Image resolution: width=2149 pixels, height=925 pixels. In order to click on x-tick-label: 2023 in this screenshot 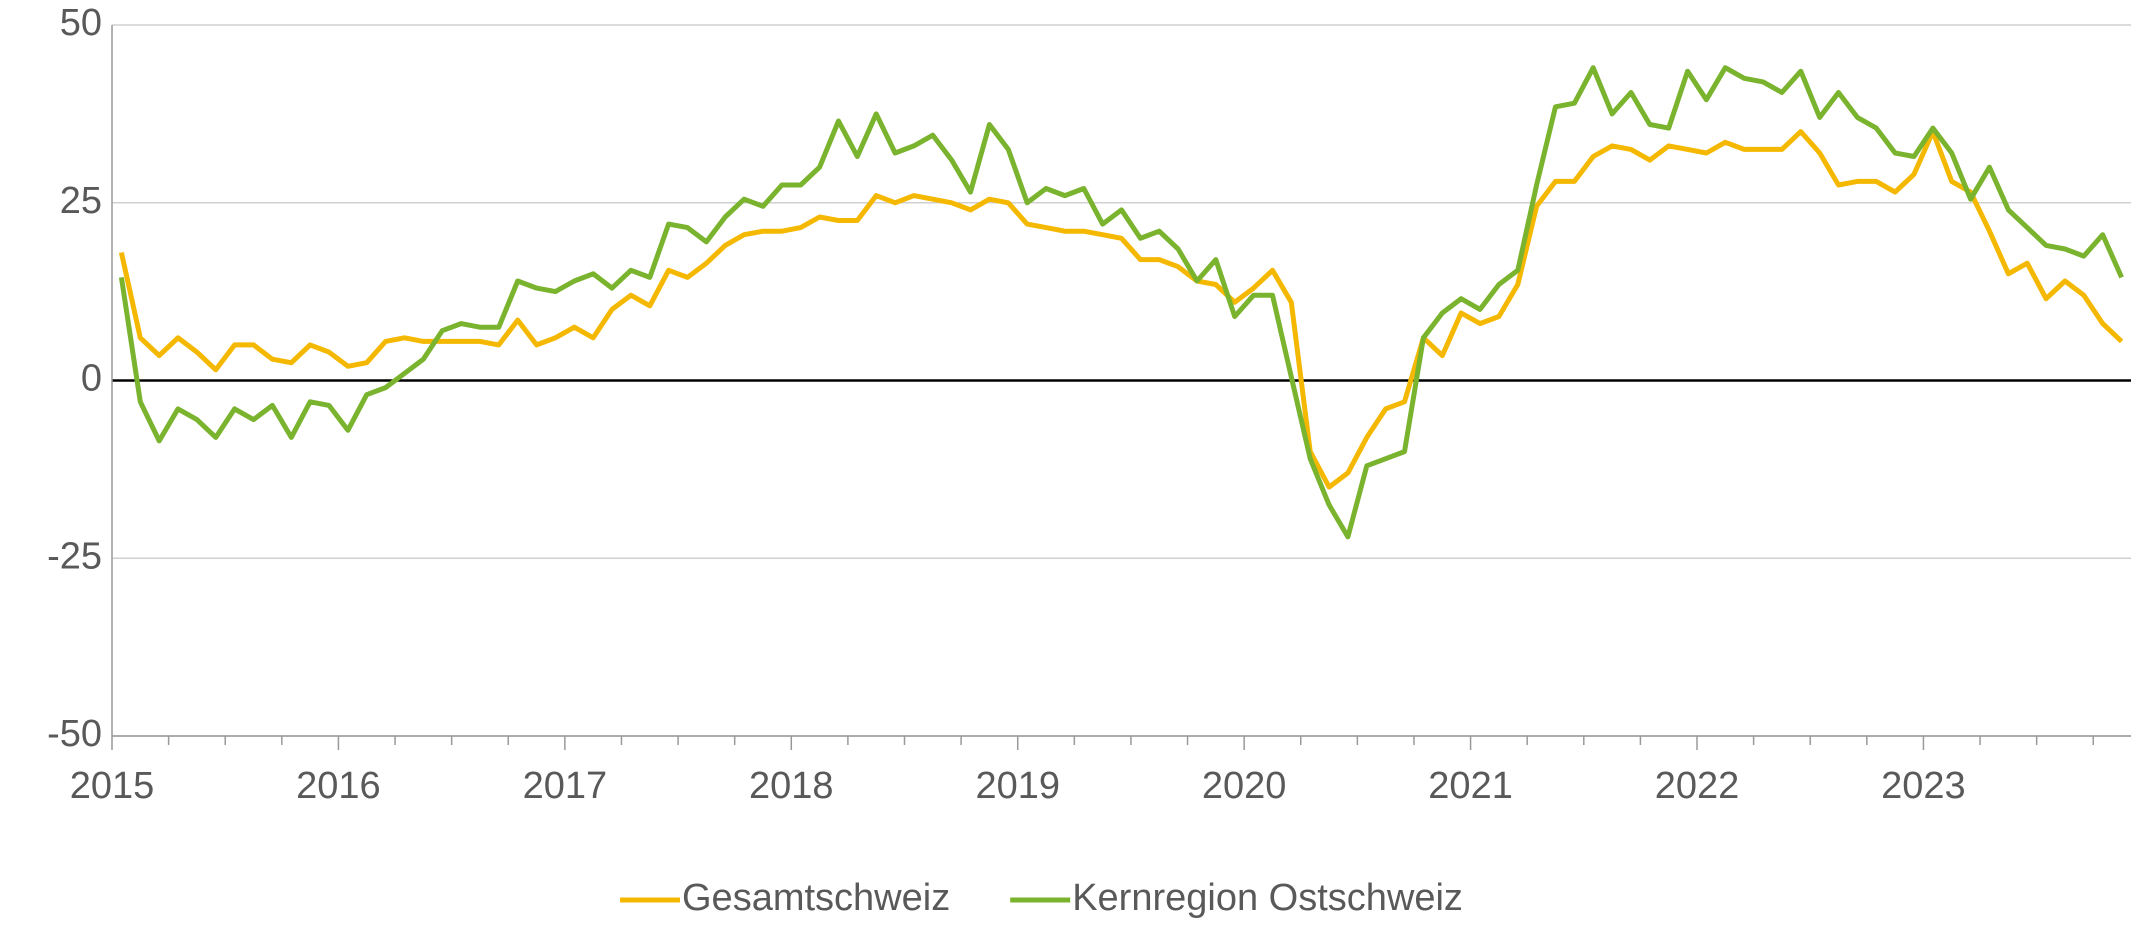, I will do `click(1923, 786)`.